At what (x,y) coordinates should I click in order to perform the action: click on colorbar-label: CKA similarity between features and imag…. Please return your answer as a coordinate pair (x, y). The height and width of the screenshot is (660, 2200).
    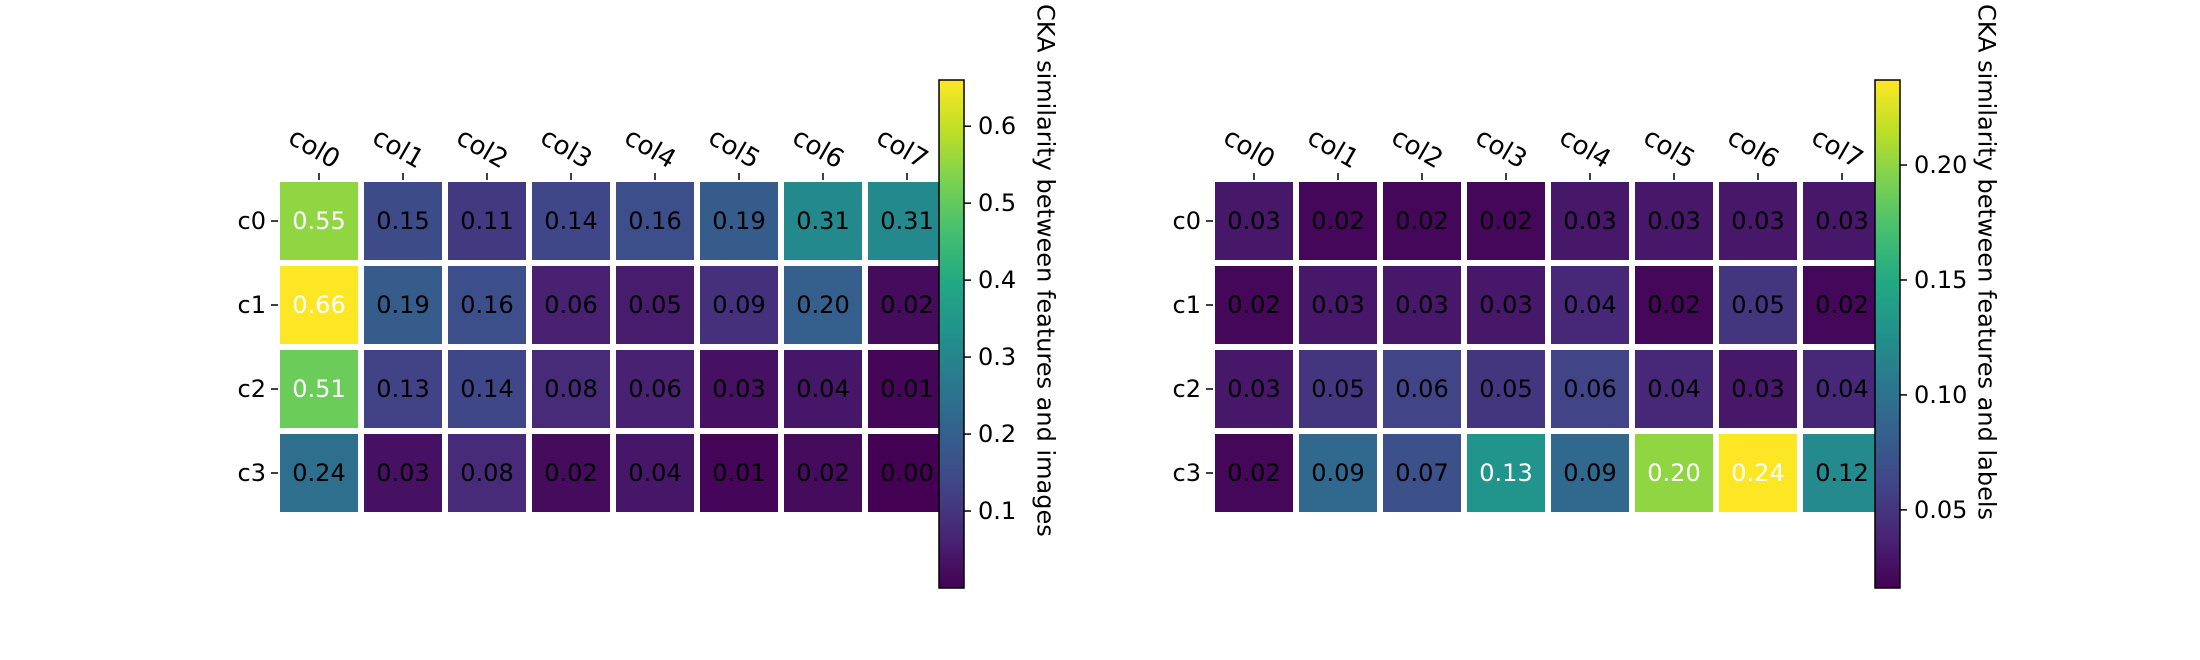
    Looking at the image, I should click on (1045, 270).